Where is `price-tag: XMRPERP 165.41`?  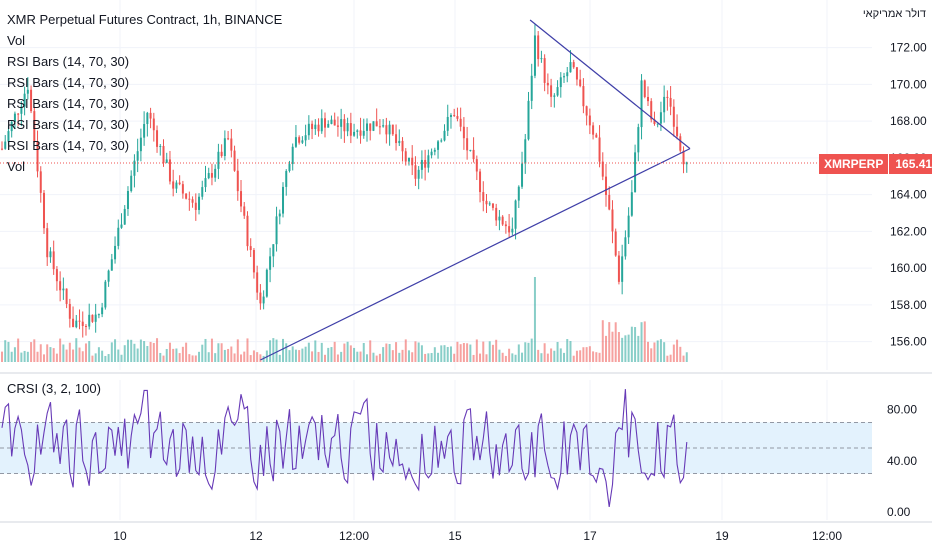
price-tag: XMRPERP 165.41 is located at coordinates (875, 164).